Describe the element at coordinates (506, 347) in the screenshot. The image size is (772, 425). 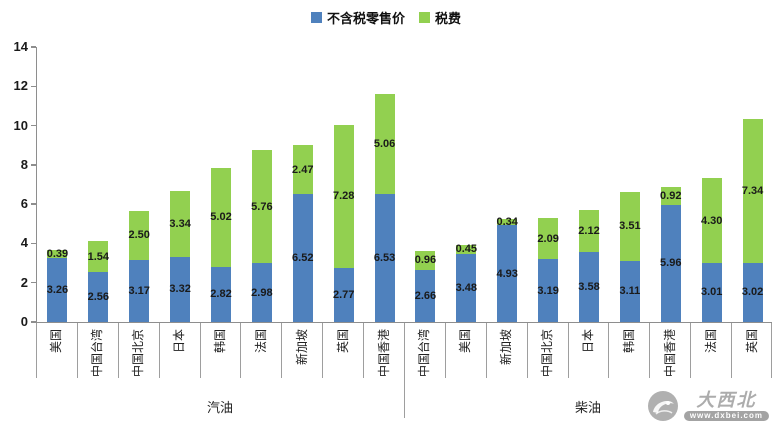
I see `x-category-label: 新加坡` at that location.